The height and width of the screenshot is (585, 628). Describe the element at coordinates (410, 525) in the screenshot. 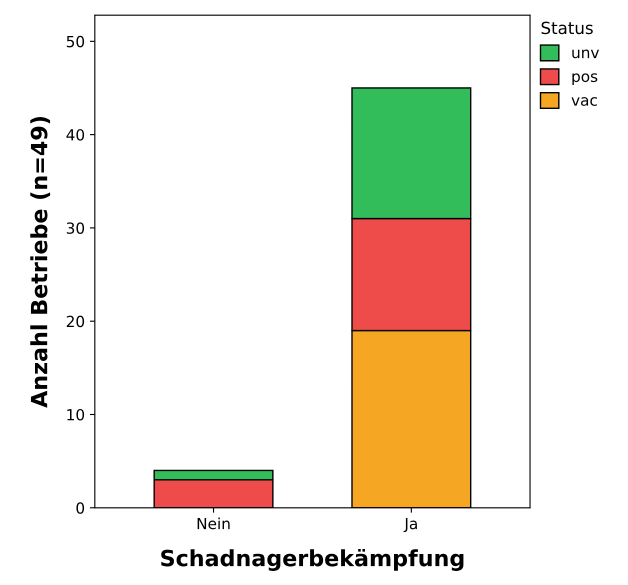

I see `x-tick-label: Ja` at that location.